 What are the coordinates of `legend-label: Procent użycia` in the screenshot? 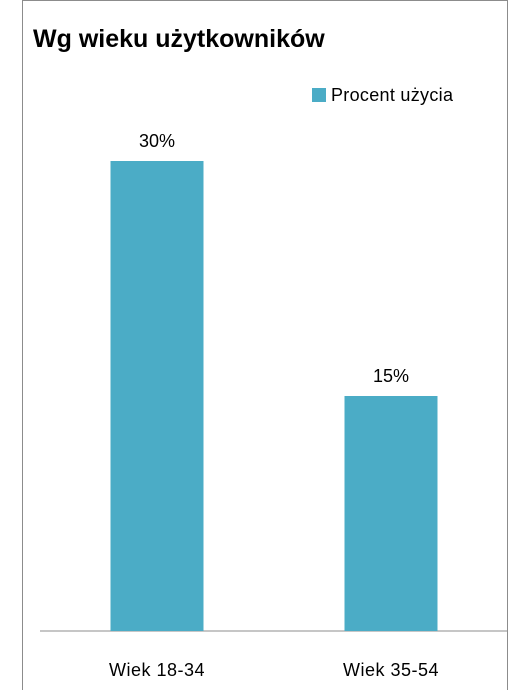 It's located at (392, 94).